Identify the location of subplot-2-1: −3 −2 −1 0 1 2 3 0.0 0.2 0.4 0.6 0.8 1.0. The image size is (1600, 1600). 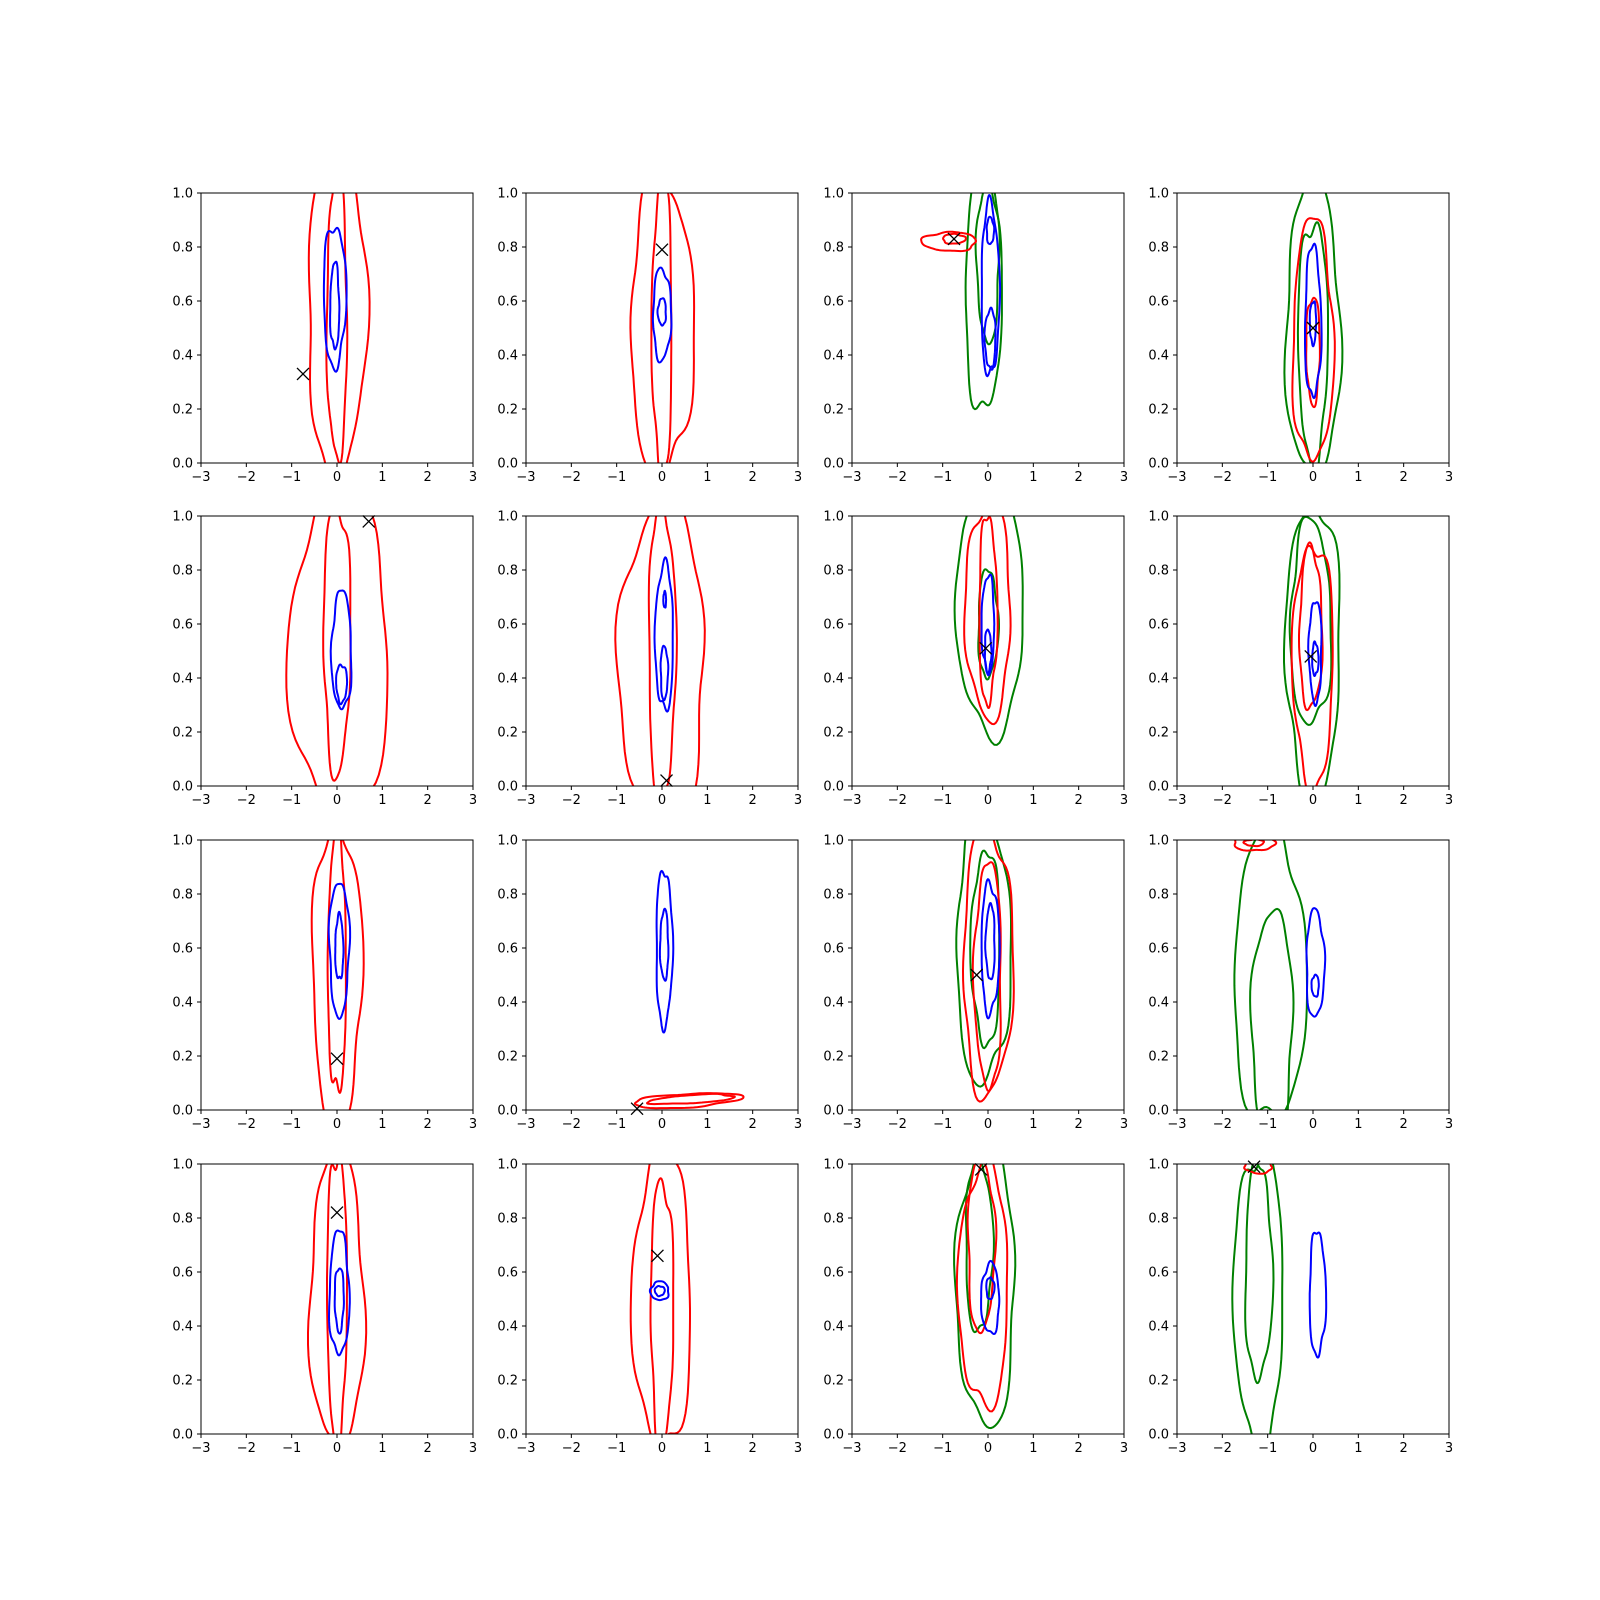
(324, 659).